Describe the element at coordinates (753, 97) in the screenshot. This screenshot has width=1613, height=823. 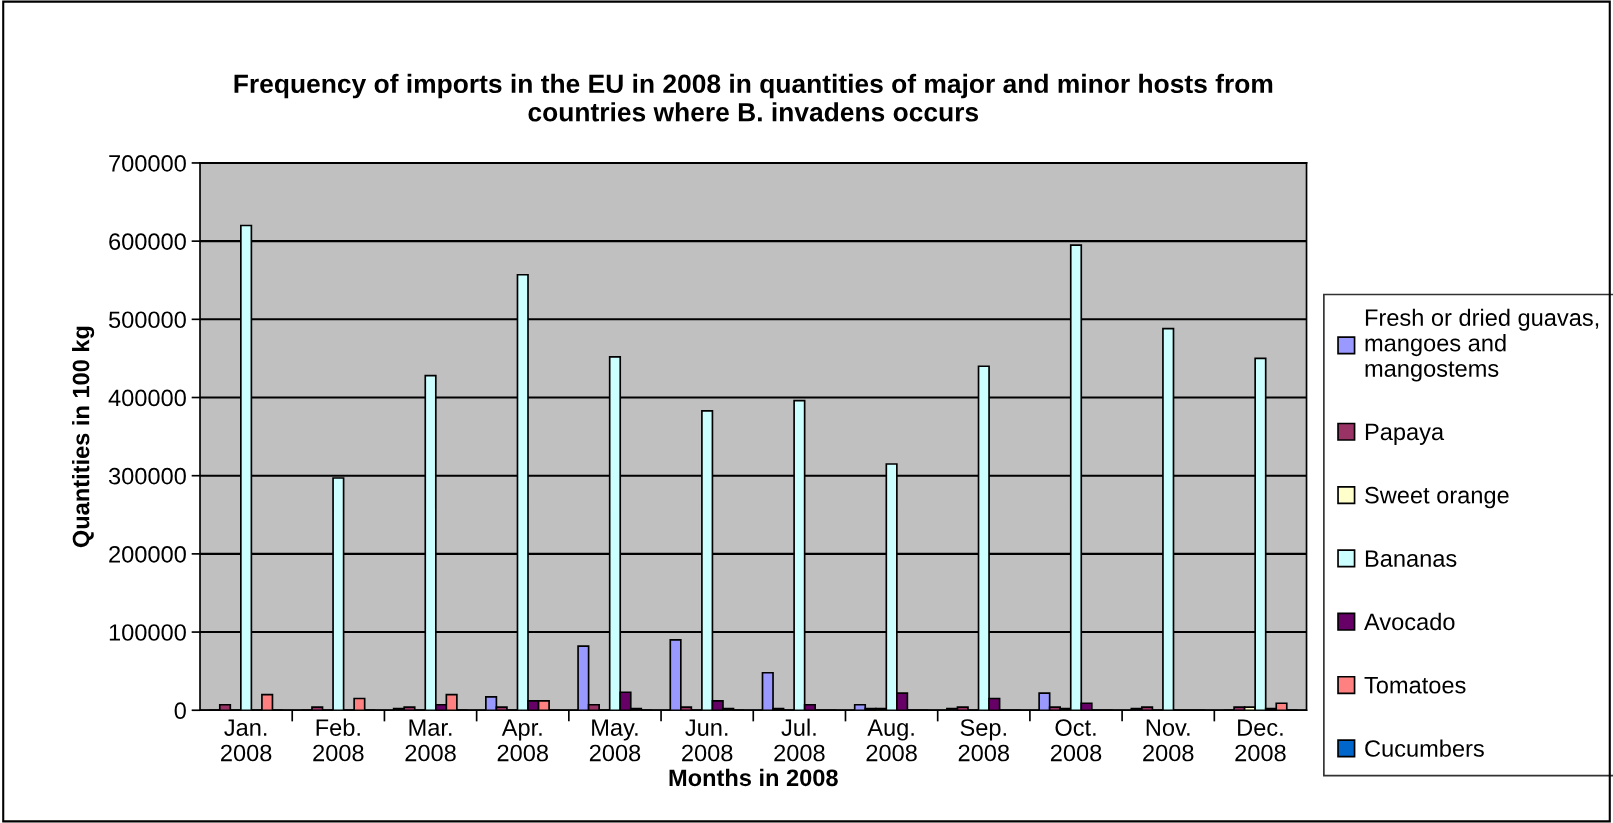
I see `chart-title: Frequency of imports in the EU in 2008 in quantities of major and minor hosts from countries where B. invadens occurs` at that location.